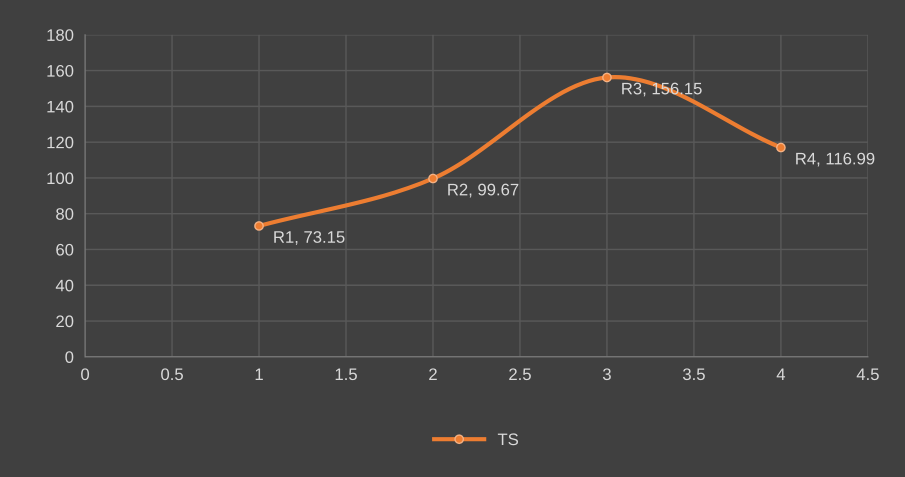 The height and width of the screenshot is (477, 905). Describe the element at coordinates (835, 159) in the screenshot. I see `data-label: R4, 116.99` at that location.